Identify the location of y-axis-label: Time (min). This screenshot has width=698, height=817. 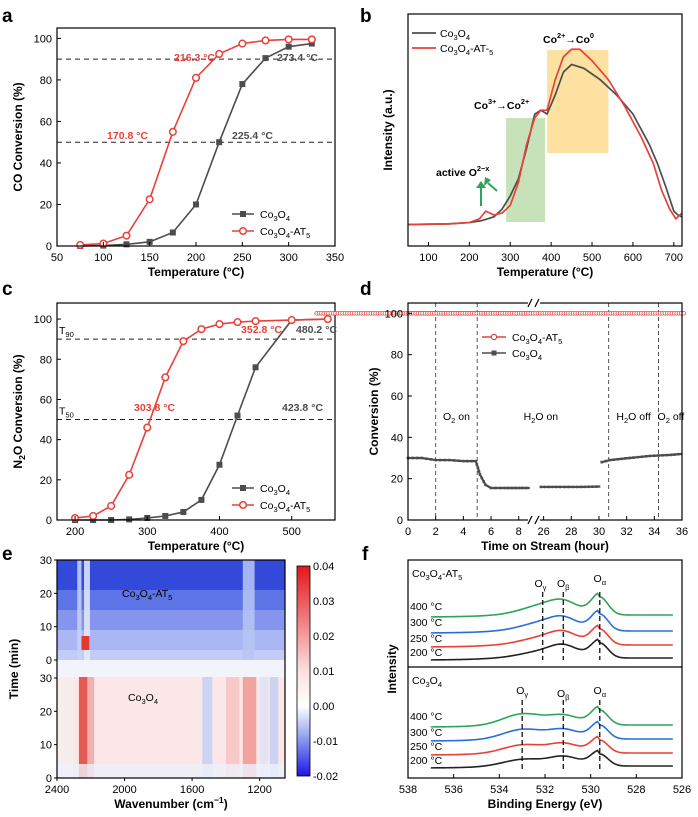
(14, 669).